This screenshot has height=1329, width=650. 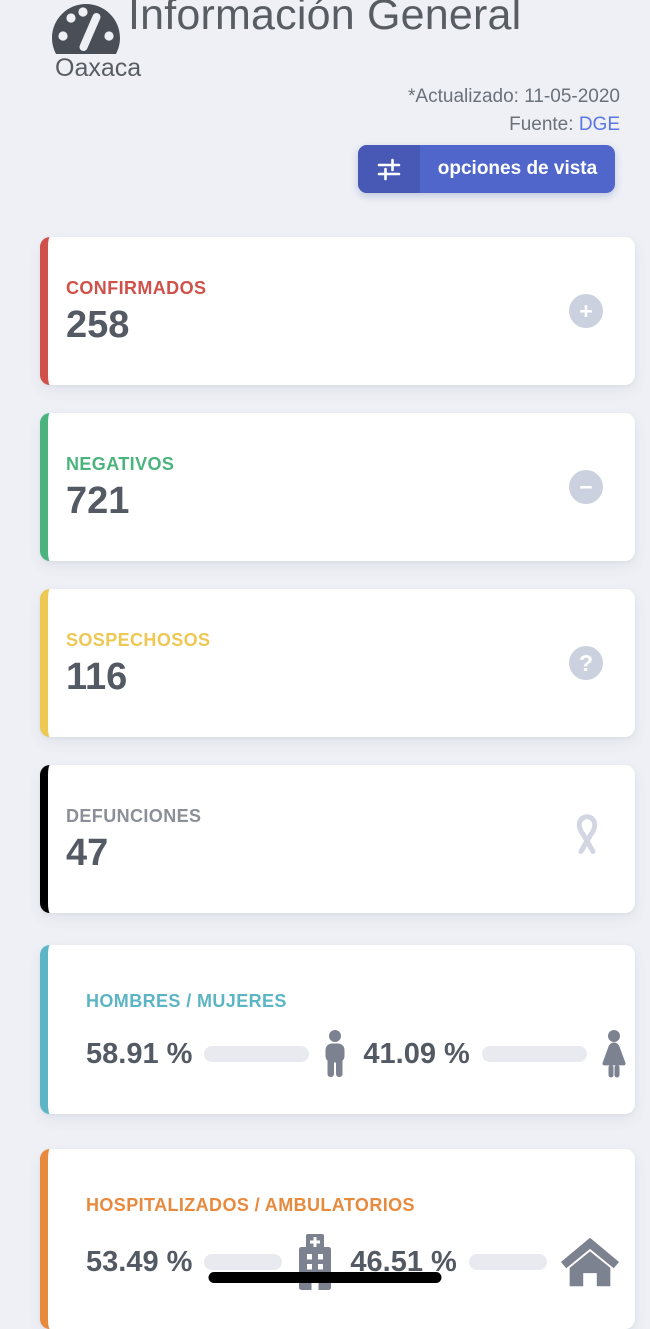 What do you see at coordinates (337, 1239) in the screenshot?
I see `card-hospitalizados-ambulatorios: HOSPITALIZADOS / AMBULATORIOS 53.49 %` at bounding box center [337, 1239].